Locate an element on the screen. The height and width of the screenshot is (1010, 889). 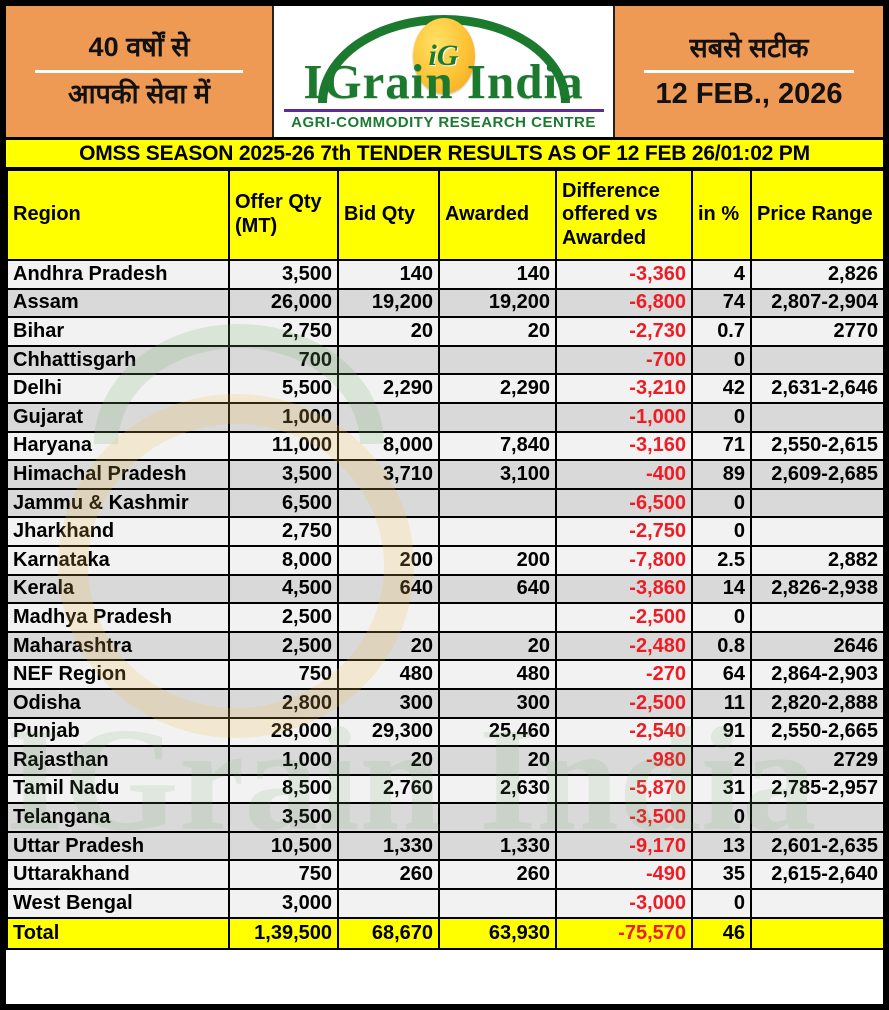
cell-awarded: 1,330 is located at coordinates (497, 846).